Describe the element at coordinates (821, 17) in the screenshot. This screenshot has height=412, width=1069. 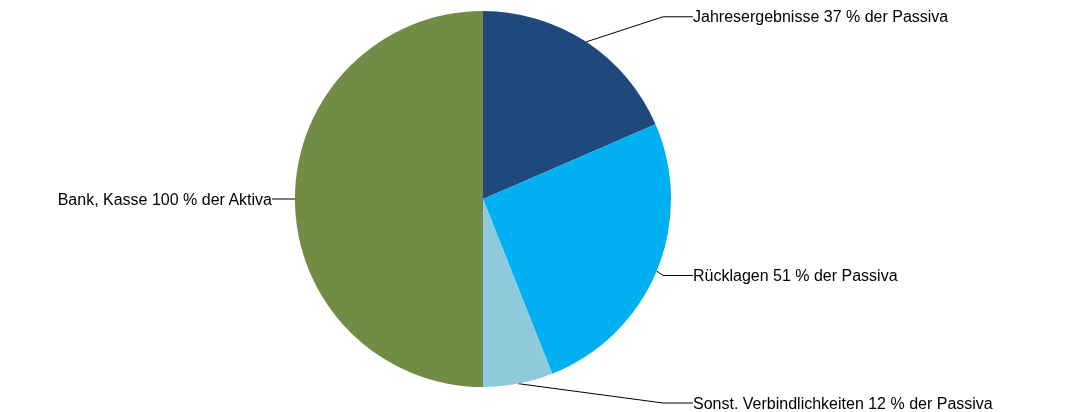
I see `slice-label: Jahresergebnisse 37 % der Passiva` at that location.